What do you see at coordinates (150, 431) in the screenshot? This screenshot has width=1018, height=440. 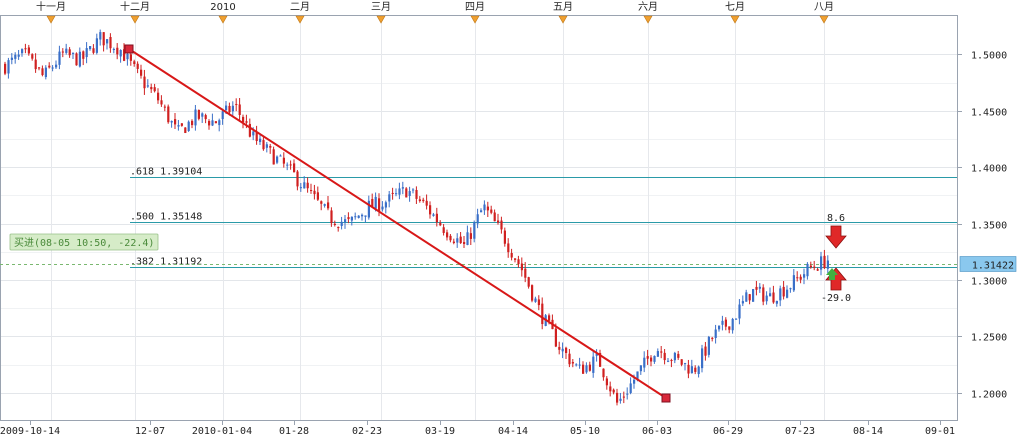 I see `date-label: 12-07` at bounding box center [150, 431].